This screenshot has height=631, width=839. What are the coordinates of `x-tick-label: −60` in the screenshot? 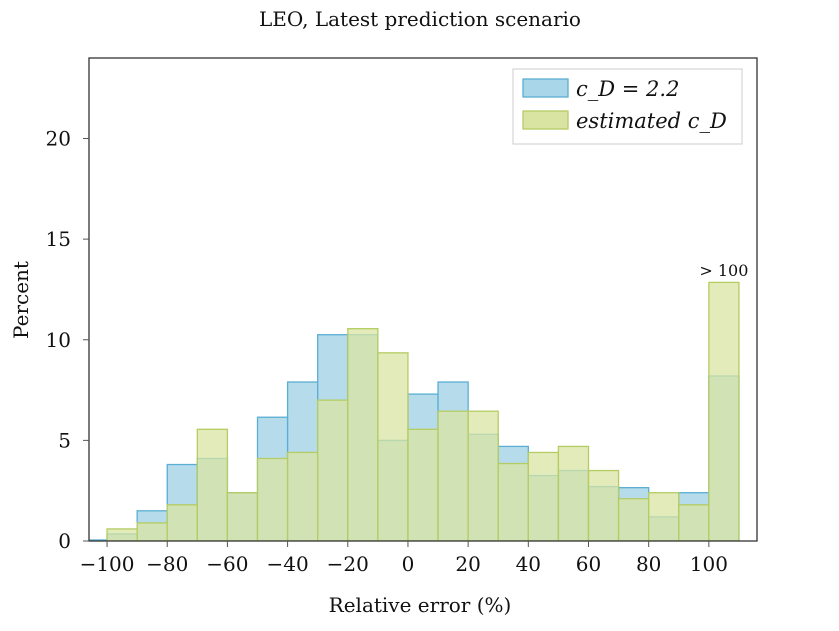 It's located at (227, 564).